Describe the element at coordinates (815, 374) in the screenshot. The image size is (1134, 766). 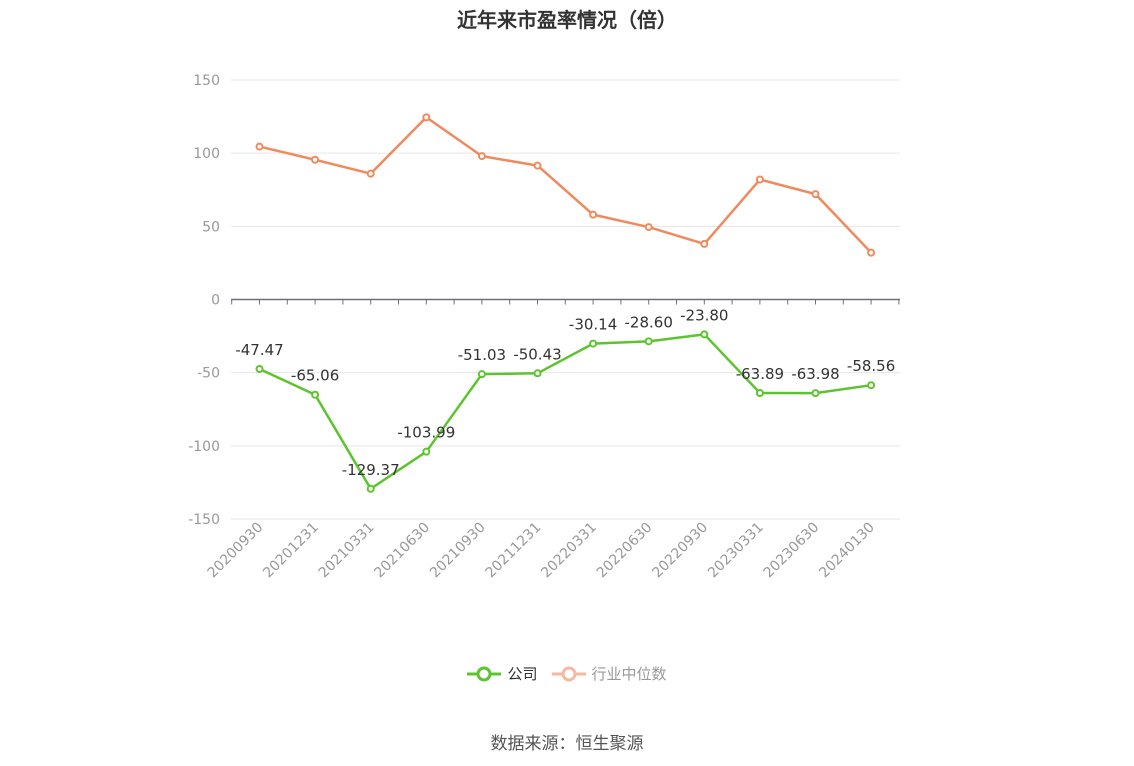
I see `data-label: -63.98` at that location.